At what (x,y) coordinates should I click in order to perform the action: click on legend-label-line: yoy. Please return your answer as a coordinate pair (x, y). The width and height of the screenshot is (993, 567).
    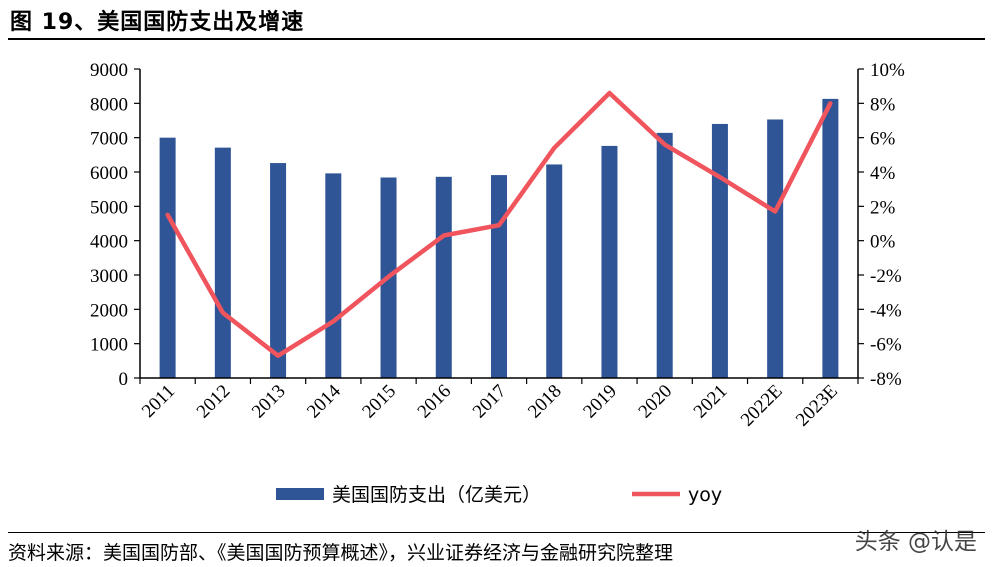
    Looking at the image, I should click on (705, 495).